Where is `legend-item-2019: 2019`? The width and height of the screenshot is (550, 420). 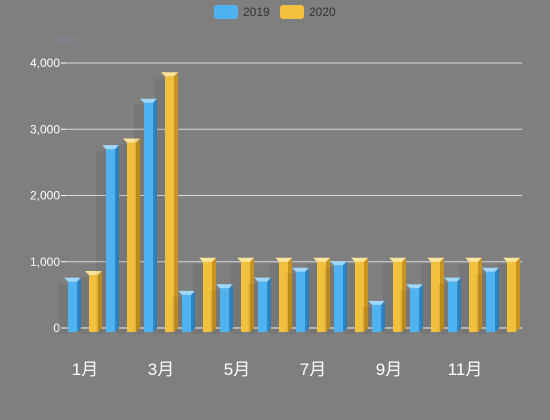
legend-item-2019: 2019 is located at coordinates (242, 12).